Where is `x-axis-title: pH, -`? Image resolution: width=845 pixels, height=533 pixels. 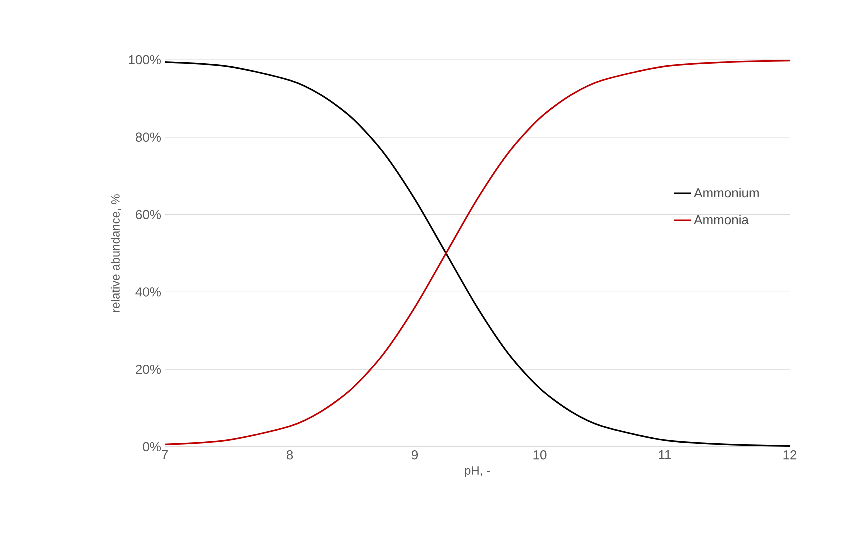 x-axis-title: pH, - is located at coordinates (477, 472).